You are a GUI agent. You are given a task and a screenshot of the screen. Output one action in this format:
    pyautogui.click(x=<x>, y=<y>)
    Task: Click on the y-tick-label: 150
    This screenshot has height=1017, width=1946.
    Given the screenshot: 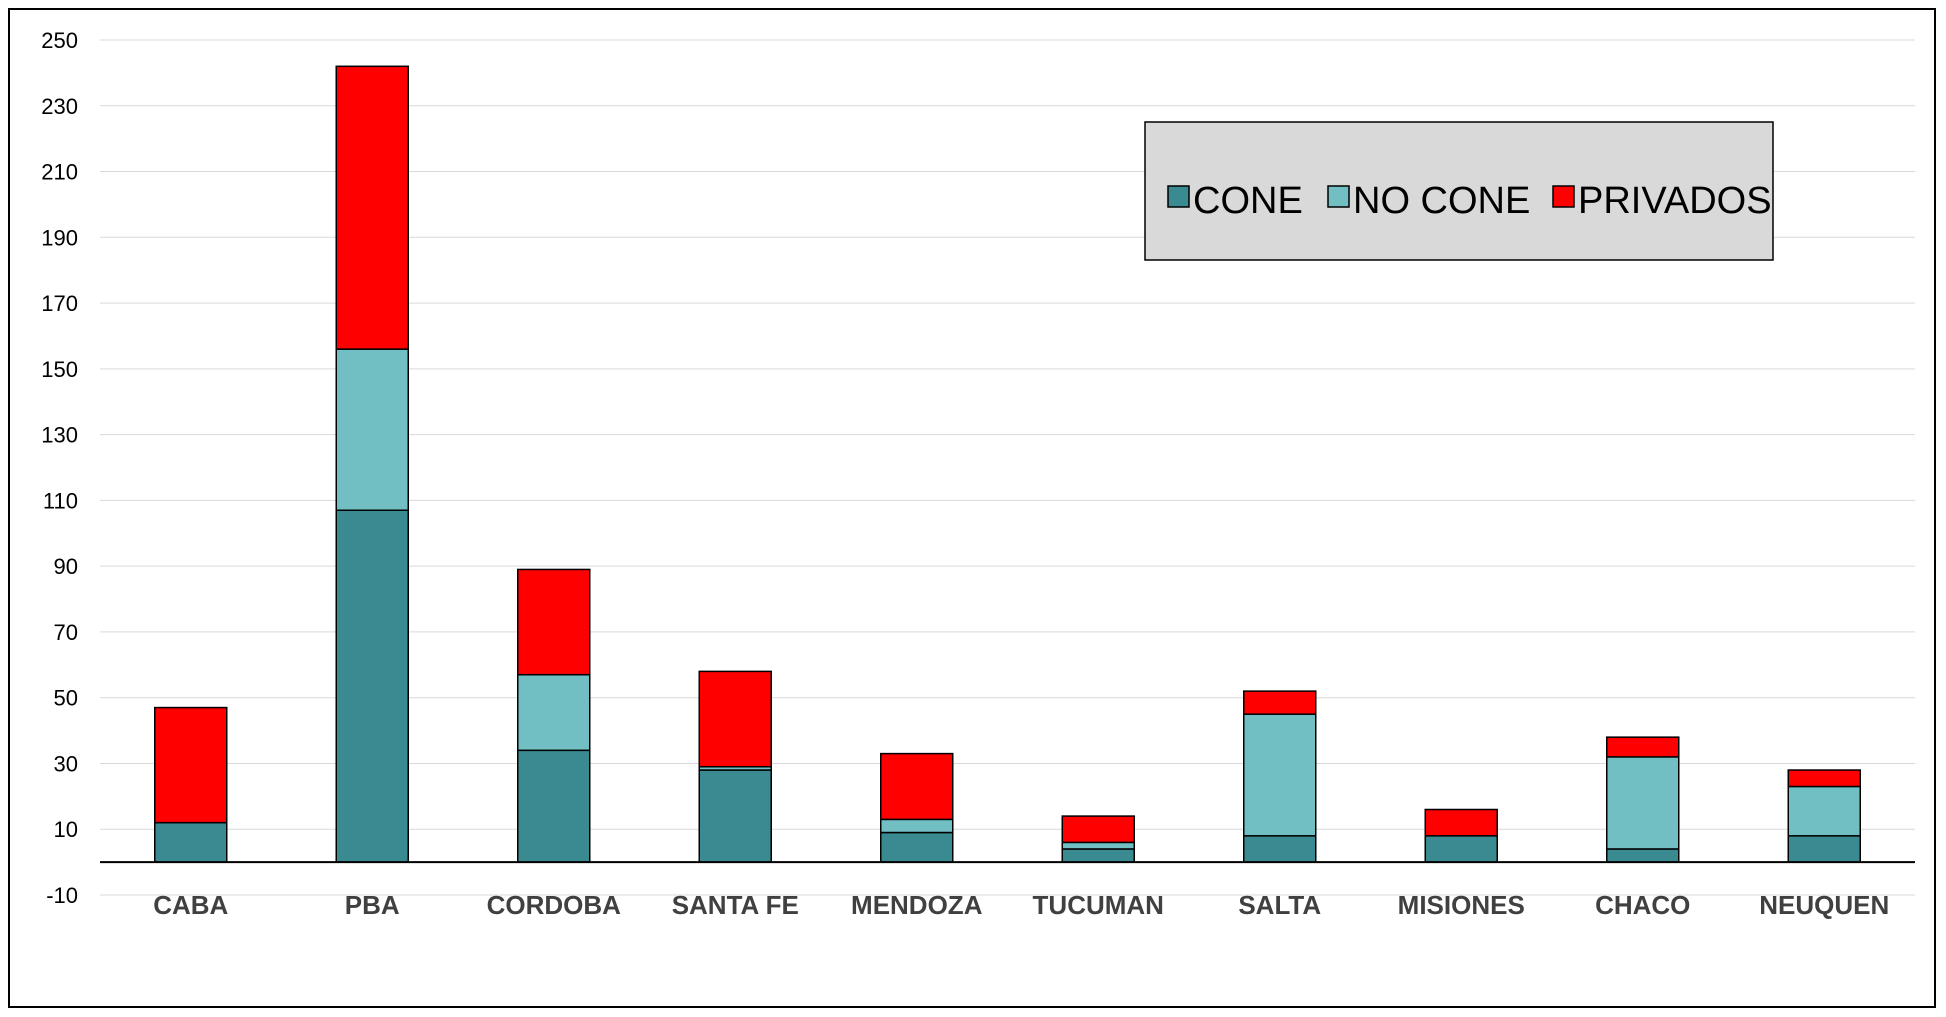 What is the action you would take?
    pyautogui.click(x=59, y=369)
    